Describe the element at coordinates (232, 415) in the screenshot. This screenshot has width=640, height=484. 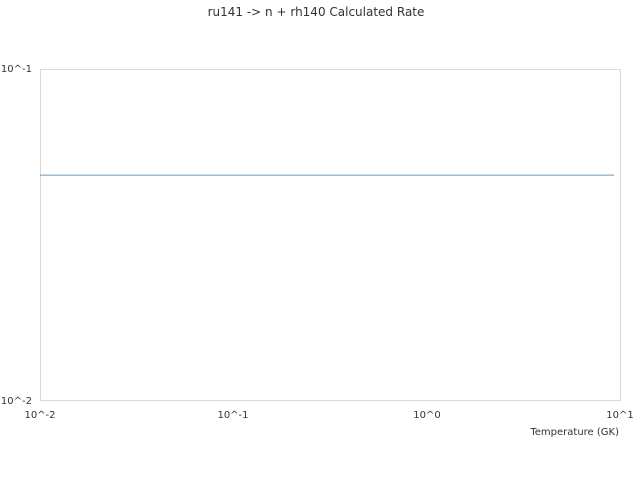
I see `x-tick-label: 10^-1` at that location.